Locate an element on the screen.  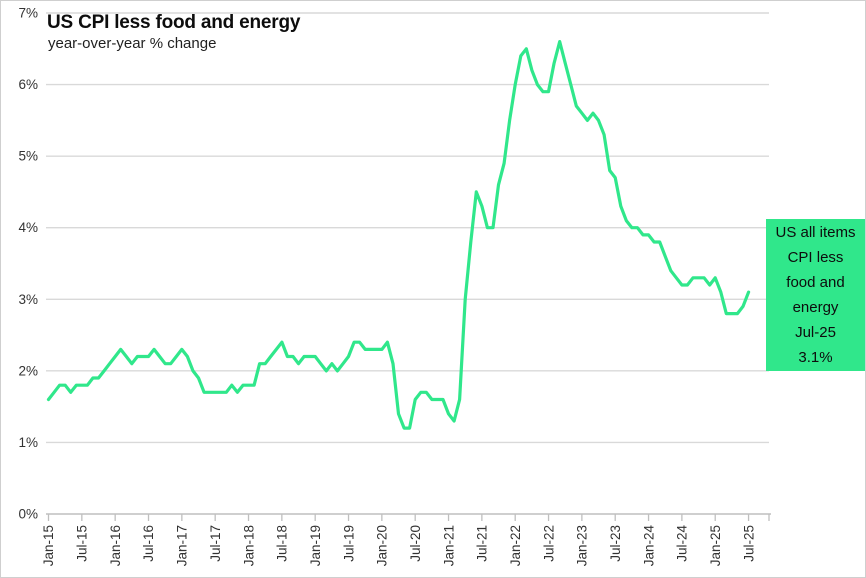
y-tick-label: 0% is located at coordinates (28, 514).